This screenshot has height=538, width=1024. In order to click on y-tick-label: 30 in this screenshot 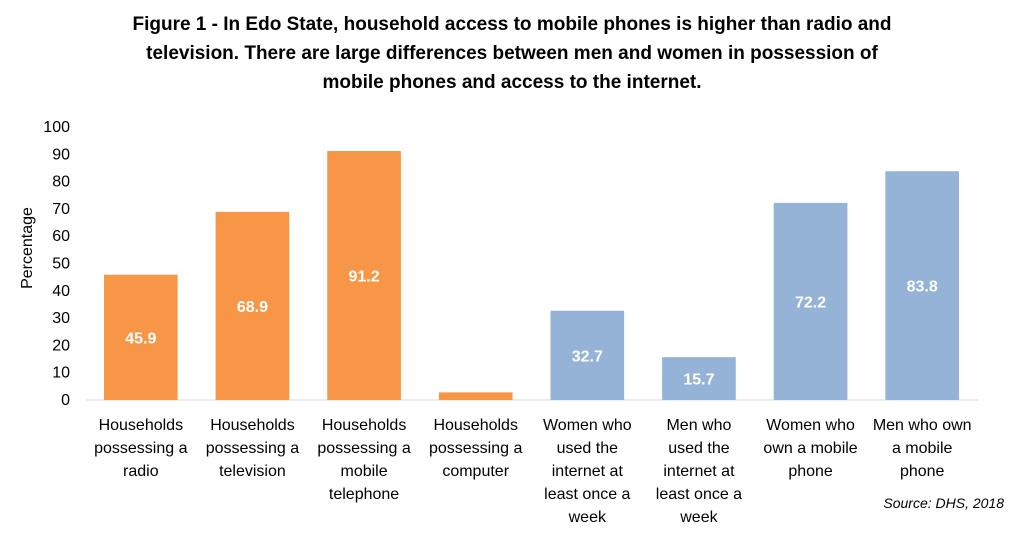, I will do `click(61, 318)`.